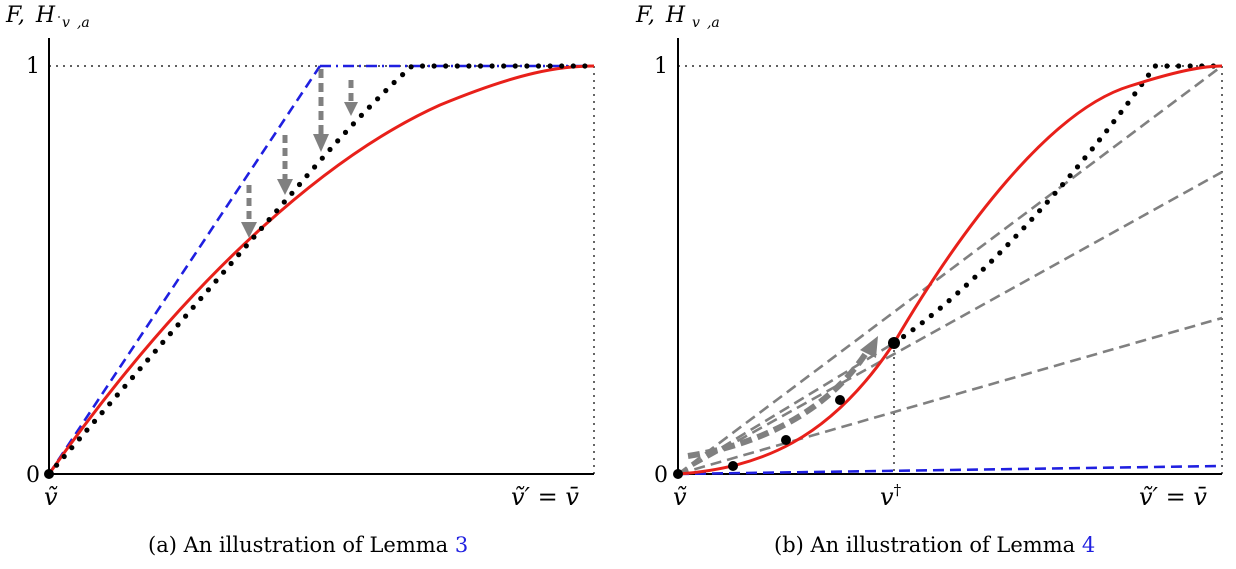 The height and width of the screenshot is (569, 1236). Describe the element at coordinates (950, 470) in the screenshot. I see `blue-dashed-line-b` at that location.